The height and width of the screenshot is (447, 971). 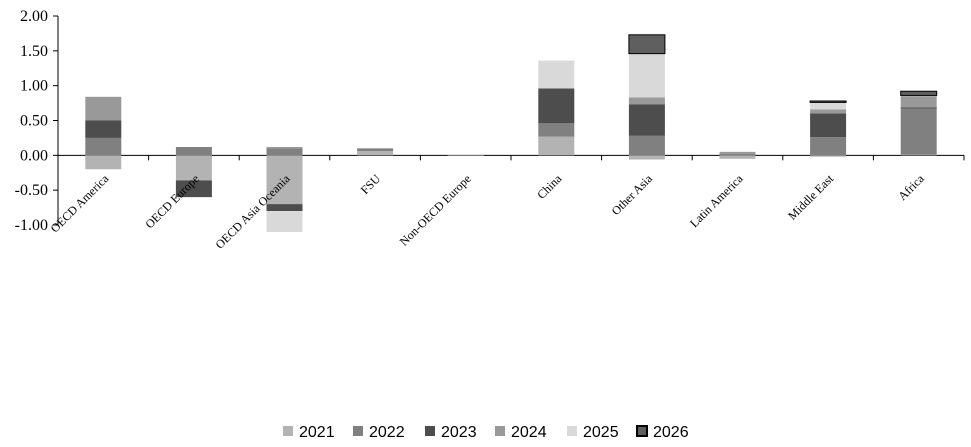 I want to click on x-category-label: Africa, so click(x=911, y=187).